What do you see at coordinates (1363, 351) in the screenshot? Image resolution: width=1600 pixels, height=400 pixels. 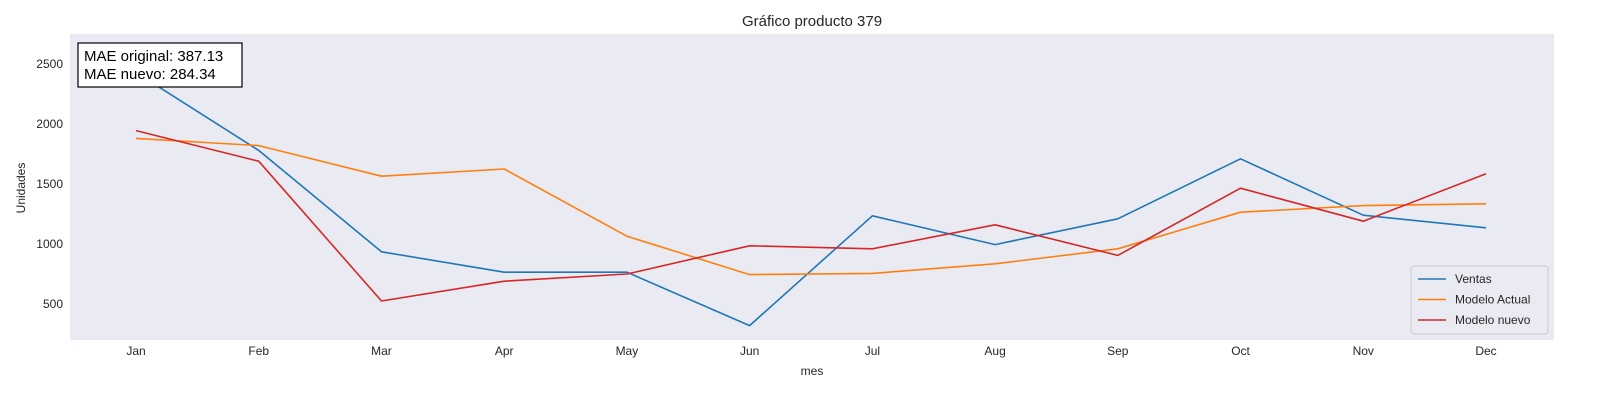 I see `x-tick-label: Nov` at bounding box center [1363, 351].